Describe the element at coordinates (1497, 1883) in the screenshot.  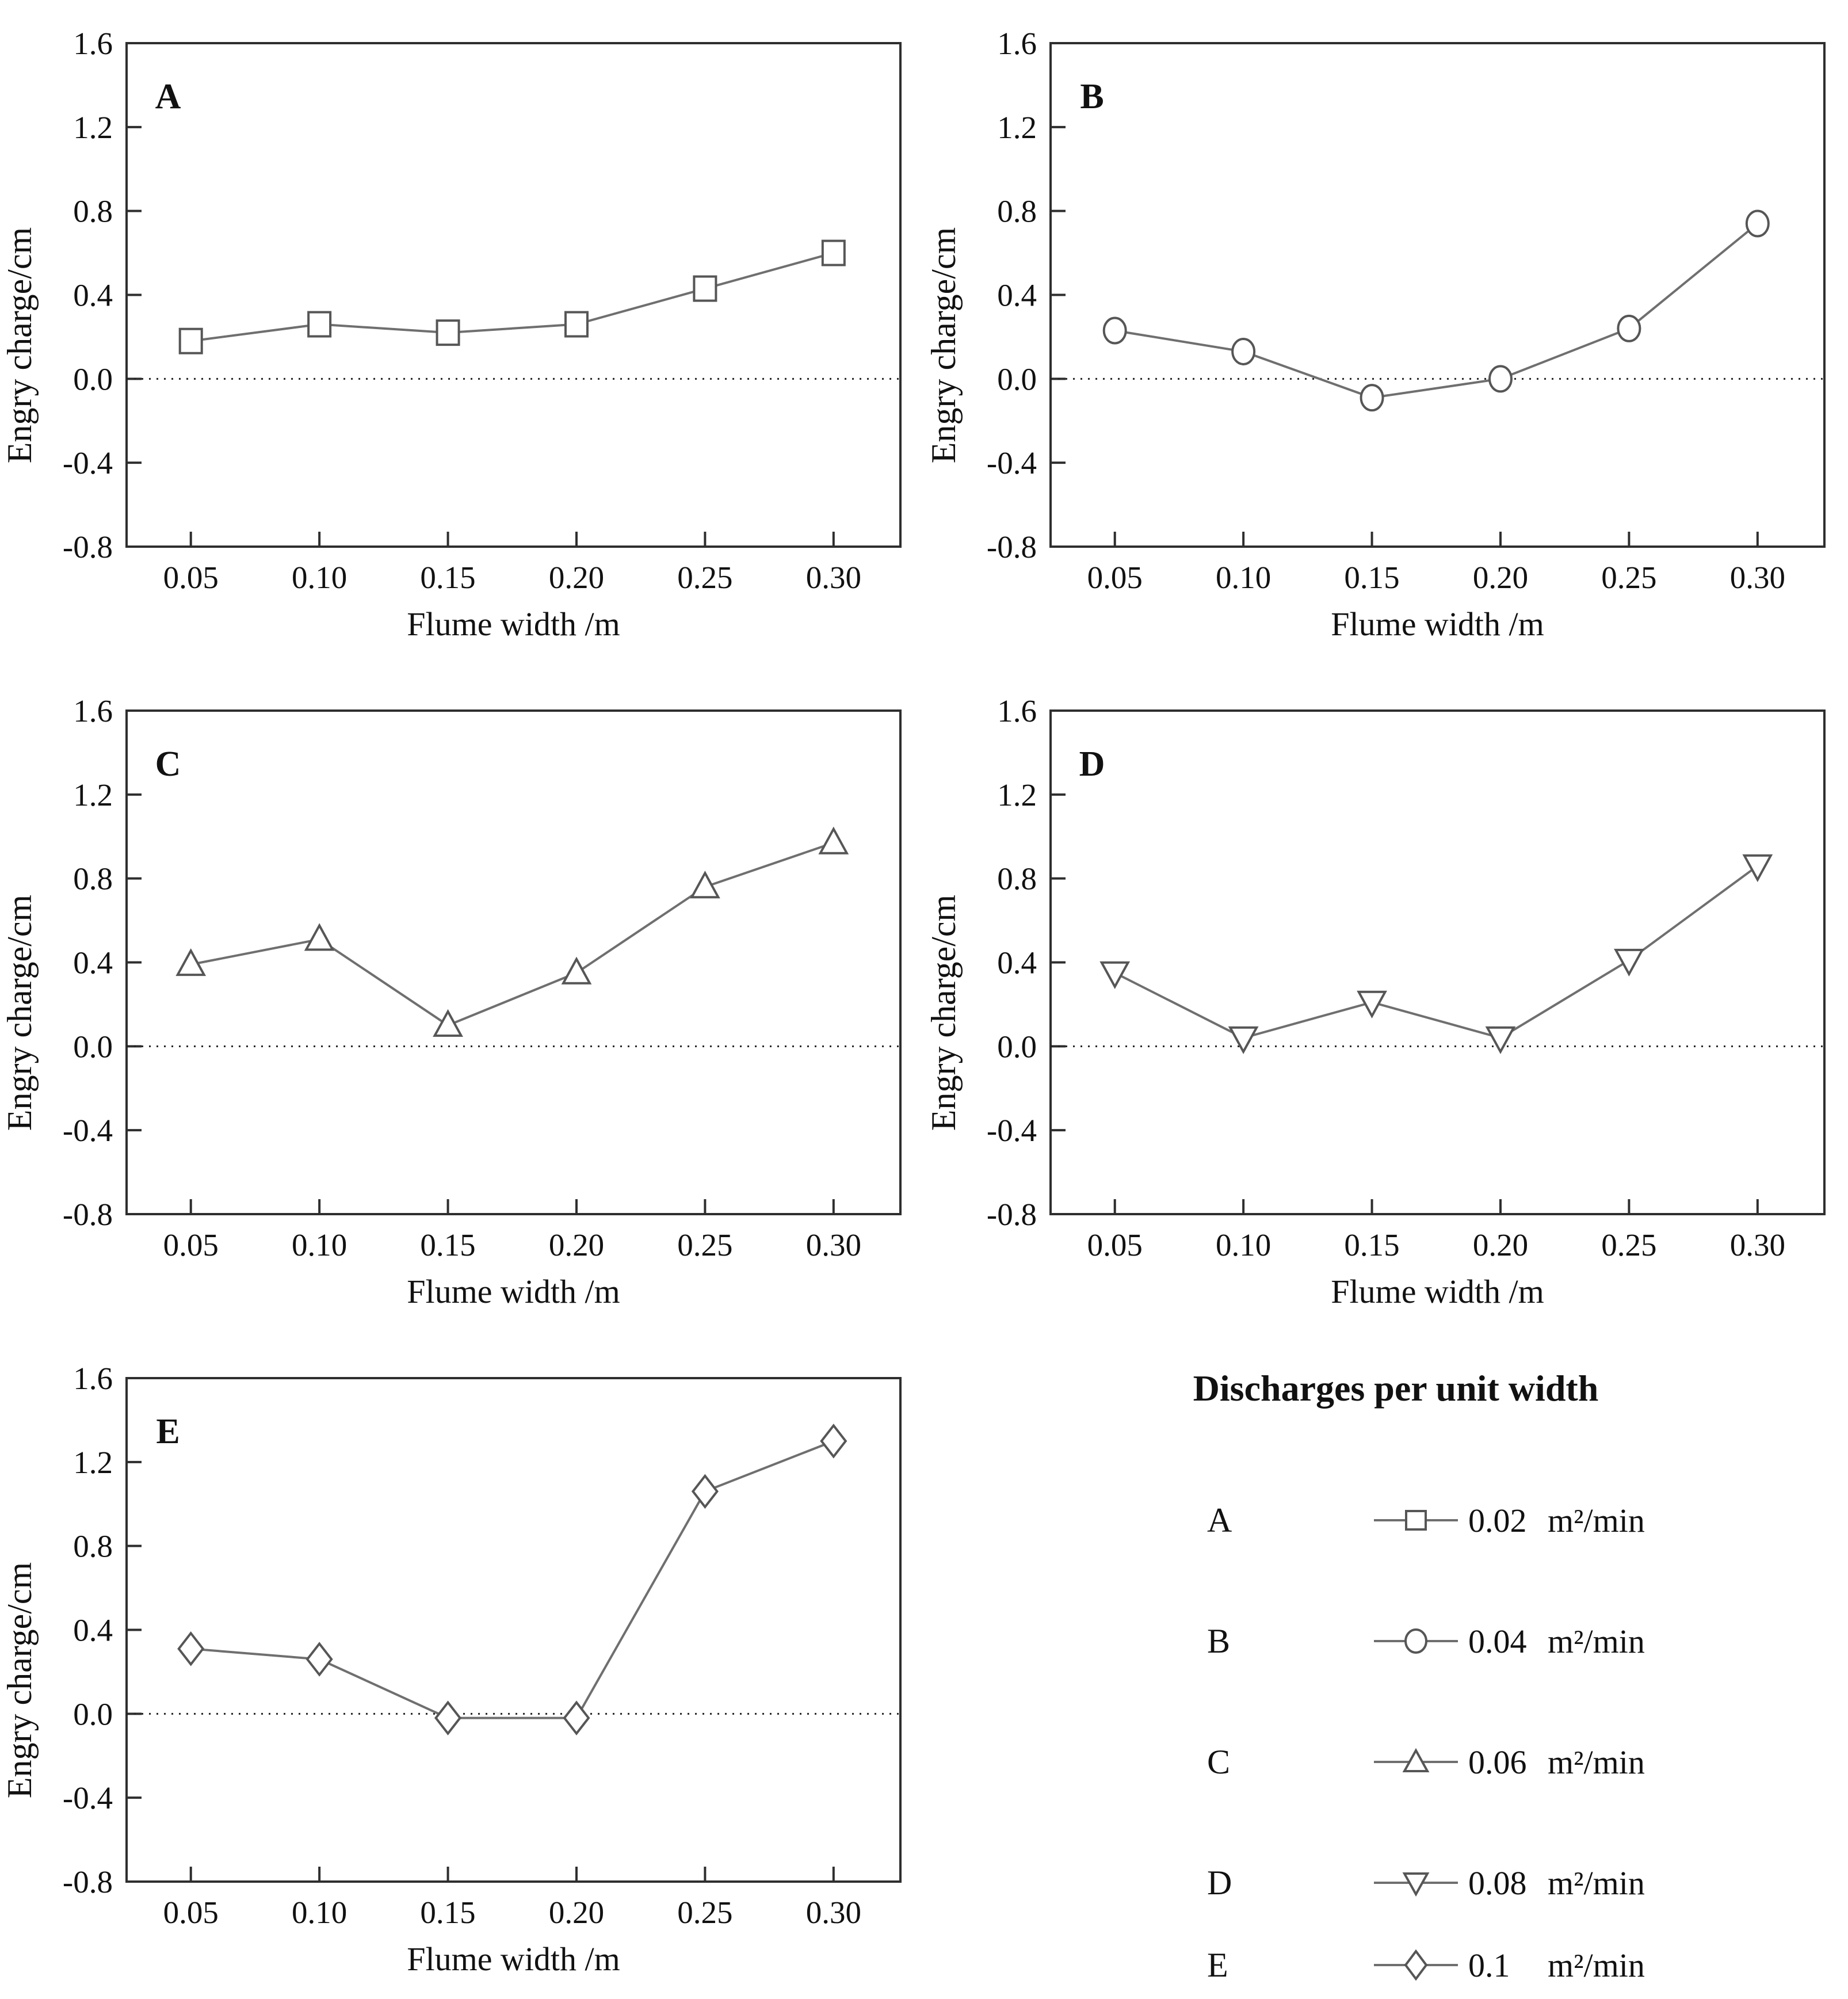
I see `legend-item-value: 0.08` at that location.